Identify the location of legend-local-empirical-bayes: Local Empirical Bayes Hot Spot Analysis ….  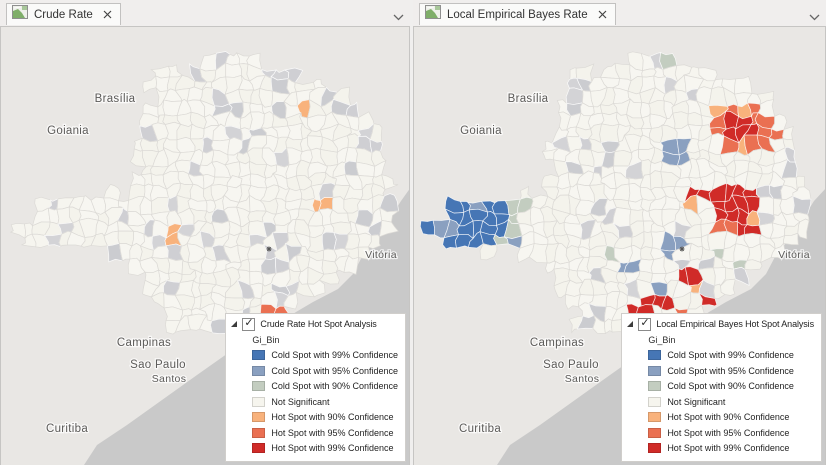
(721, 387).